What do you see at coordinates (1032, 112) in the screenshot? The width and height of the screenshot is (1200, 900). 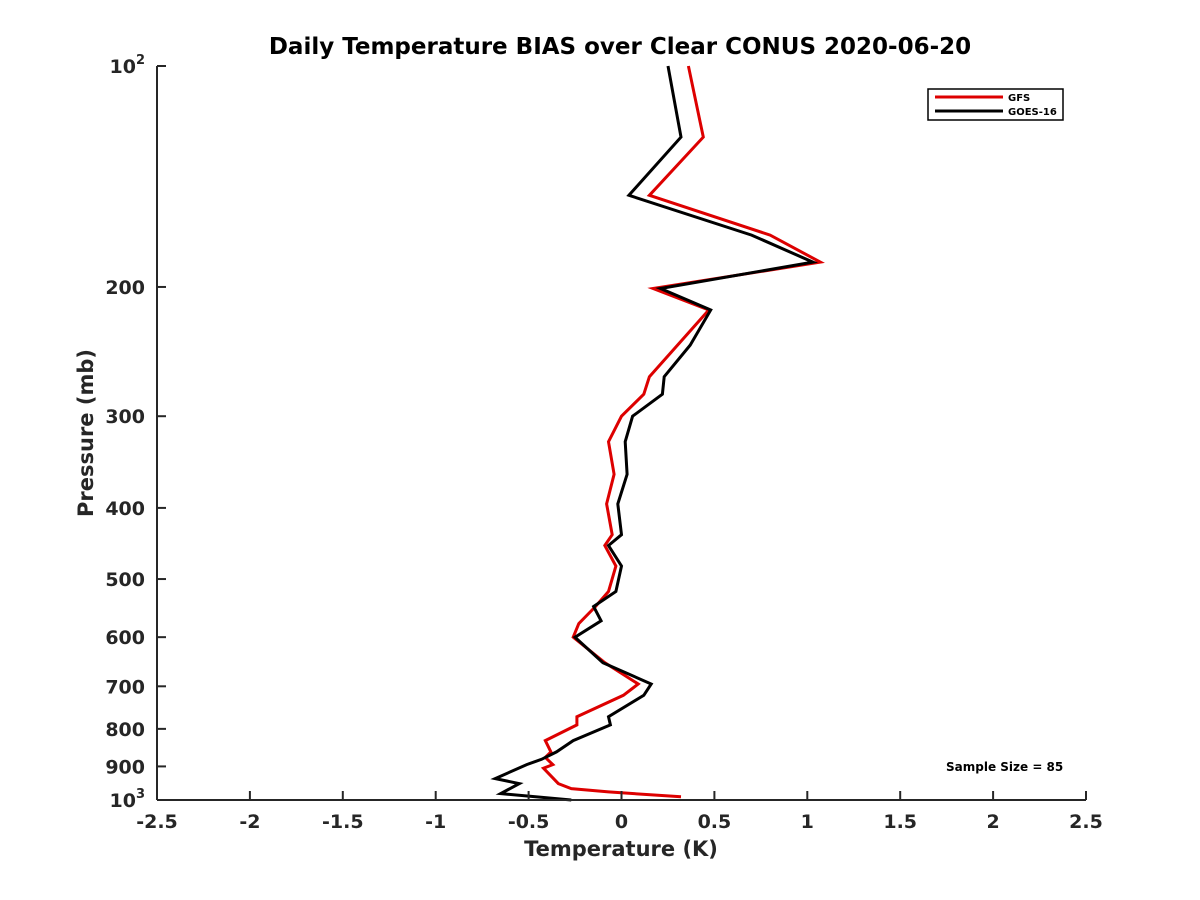 I see `legend-label-goes16: GOES-16` at bounding box center [1032, 112].